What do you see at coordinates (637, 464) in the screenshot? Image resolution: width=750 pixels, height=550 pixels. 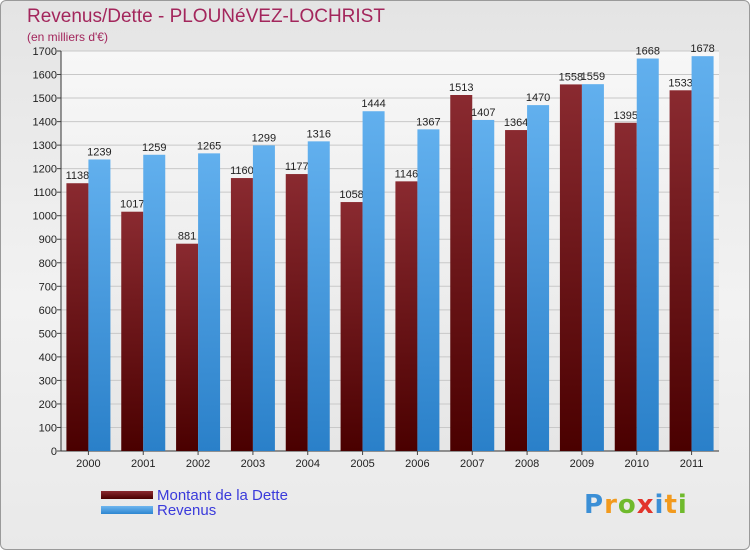 I see `x-tick-label: 2010` at bounding box center [637, 464].